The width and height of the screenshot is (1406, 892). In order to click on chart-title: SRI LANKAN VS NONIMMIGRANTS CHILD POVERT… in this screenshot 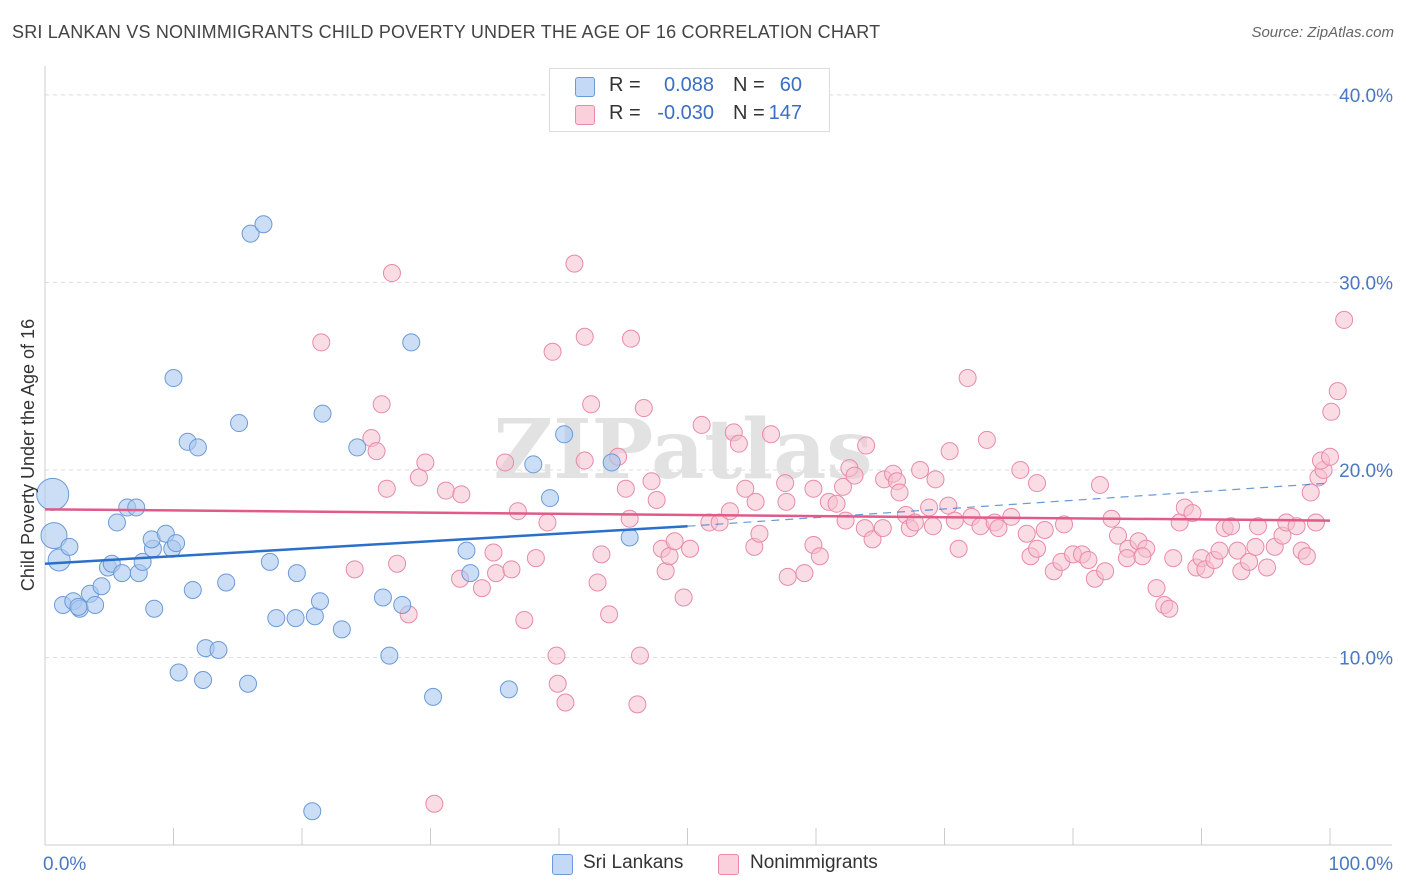, I will do `click(446, 32)`.